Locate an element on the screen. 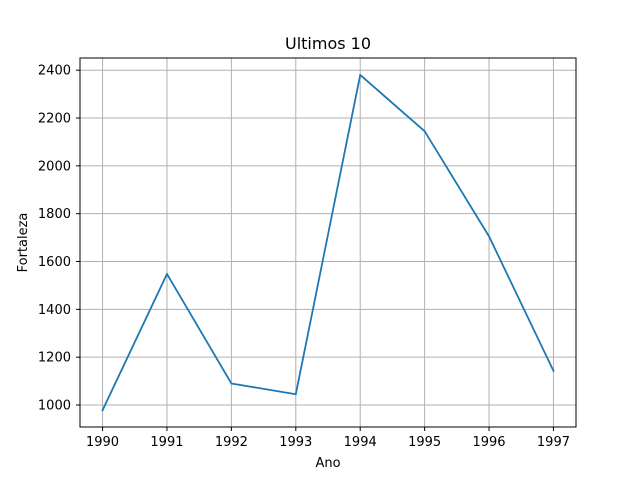  x-tick-label: 1993 is located at coordinates (295, 442).